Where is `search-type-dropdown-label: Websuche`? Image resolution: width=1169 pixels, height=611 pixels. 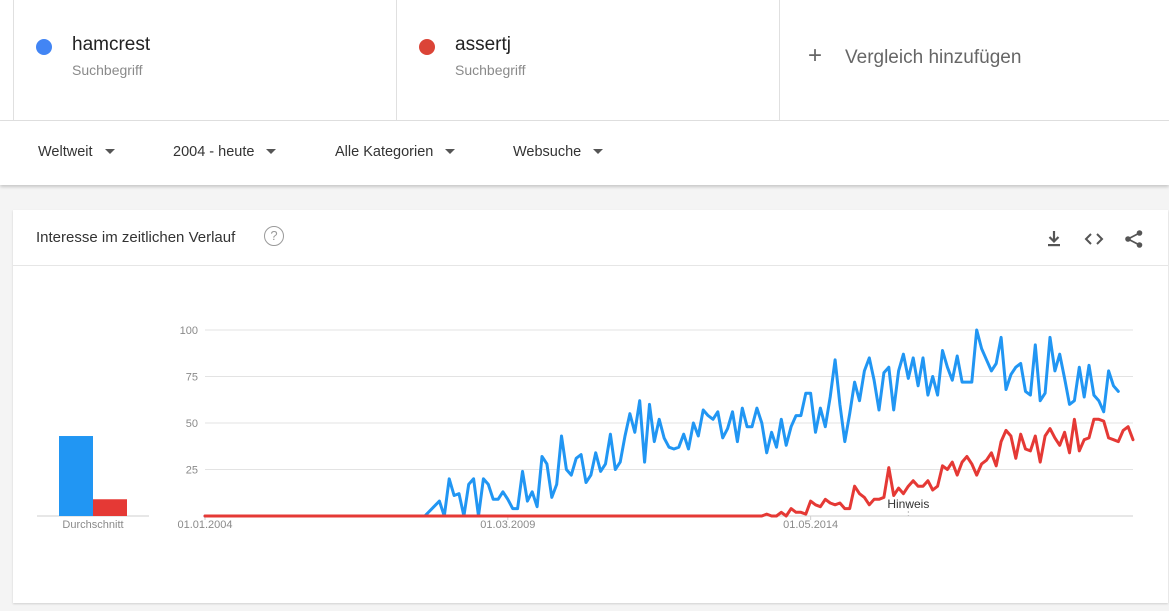
search-type-dropdown-label: Websuche is located at coordinates (547, 152).